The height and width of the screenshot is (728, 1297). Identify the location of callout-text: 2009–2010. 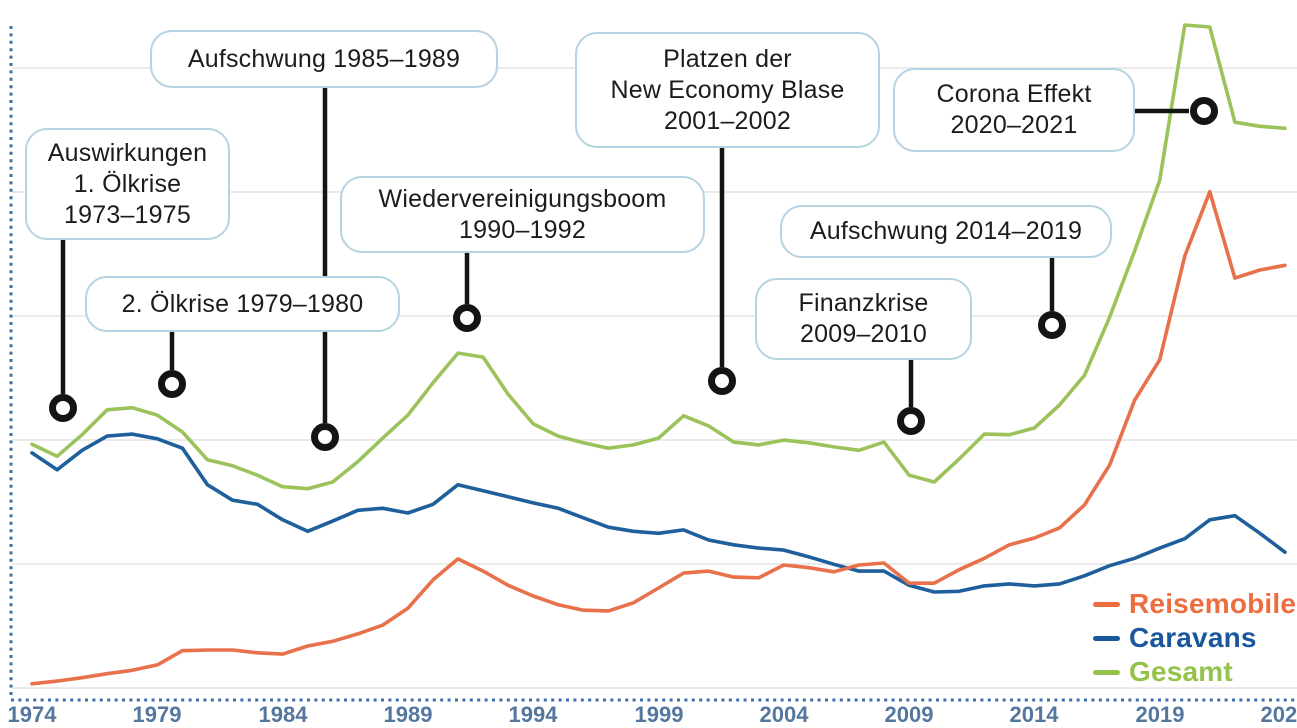
(863, 334).